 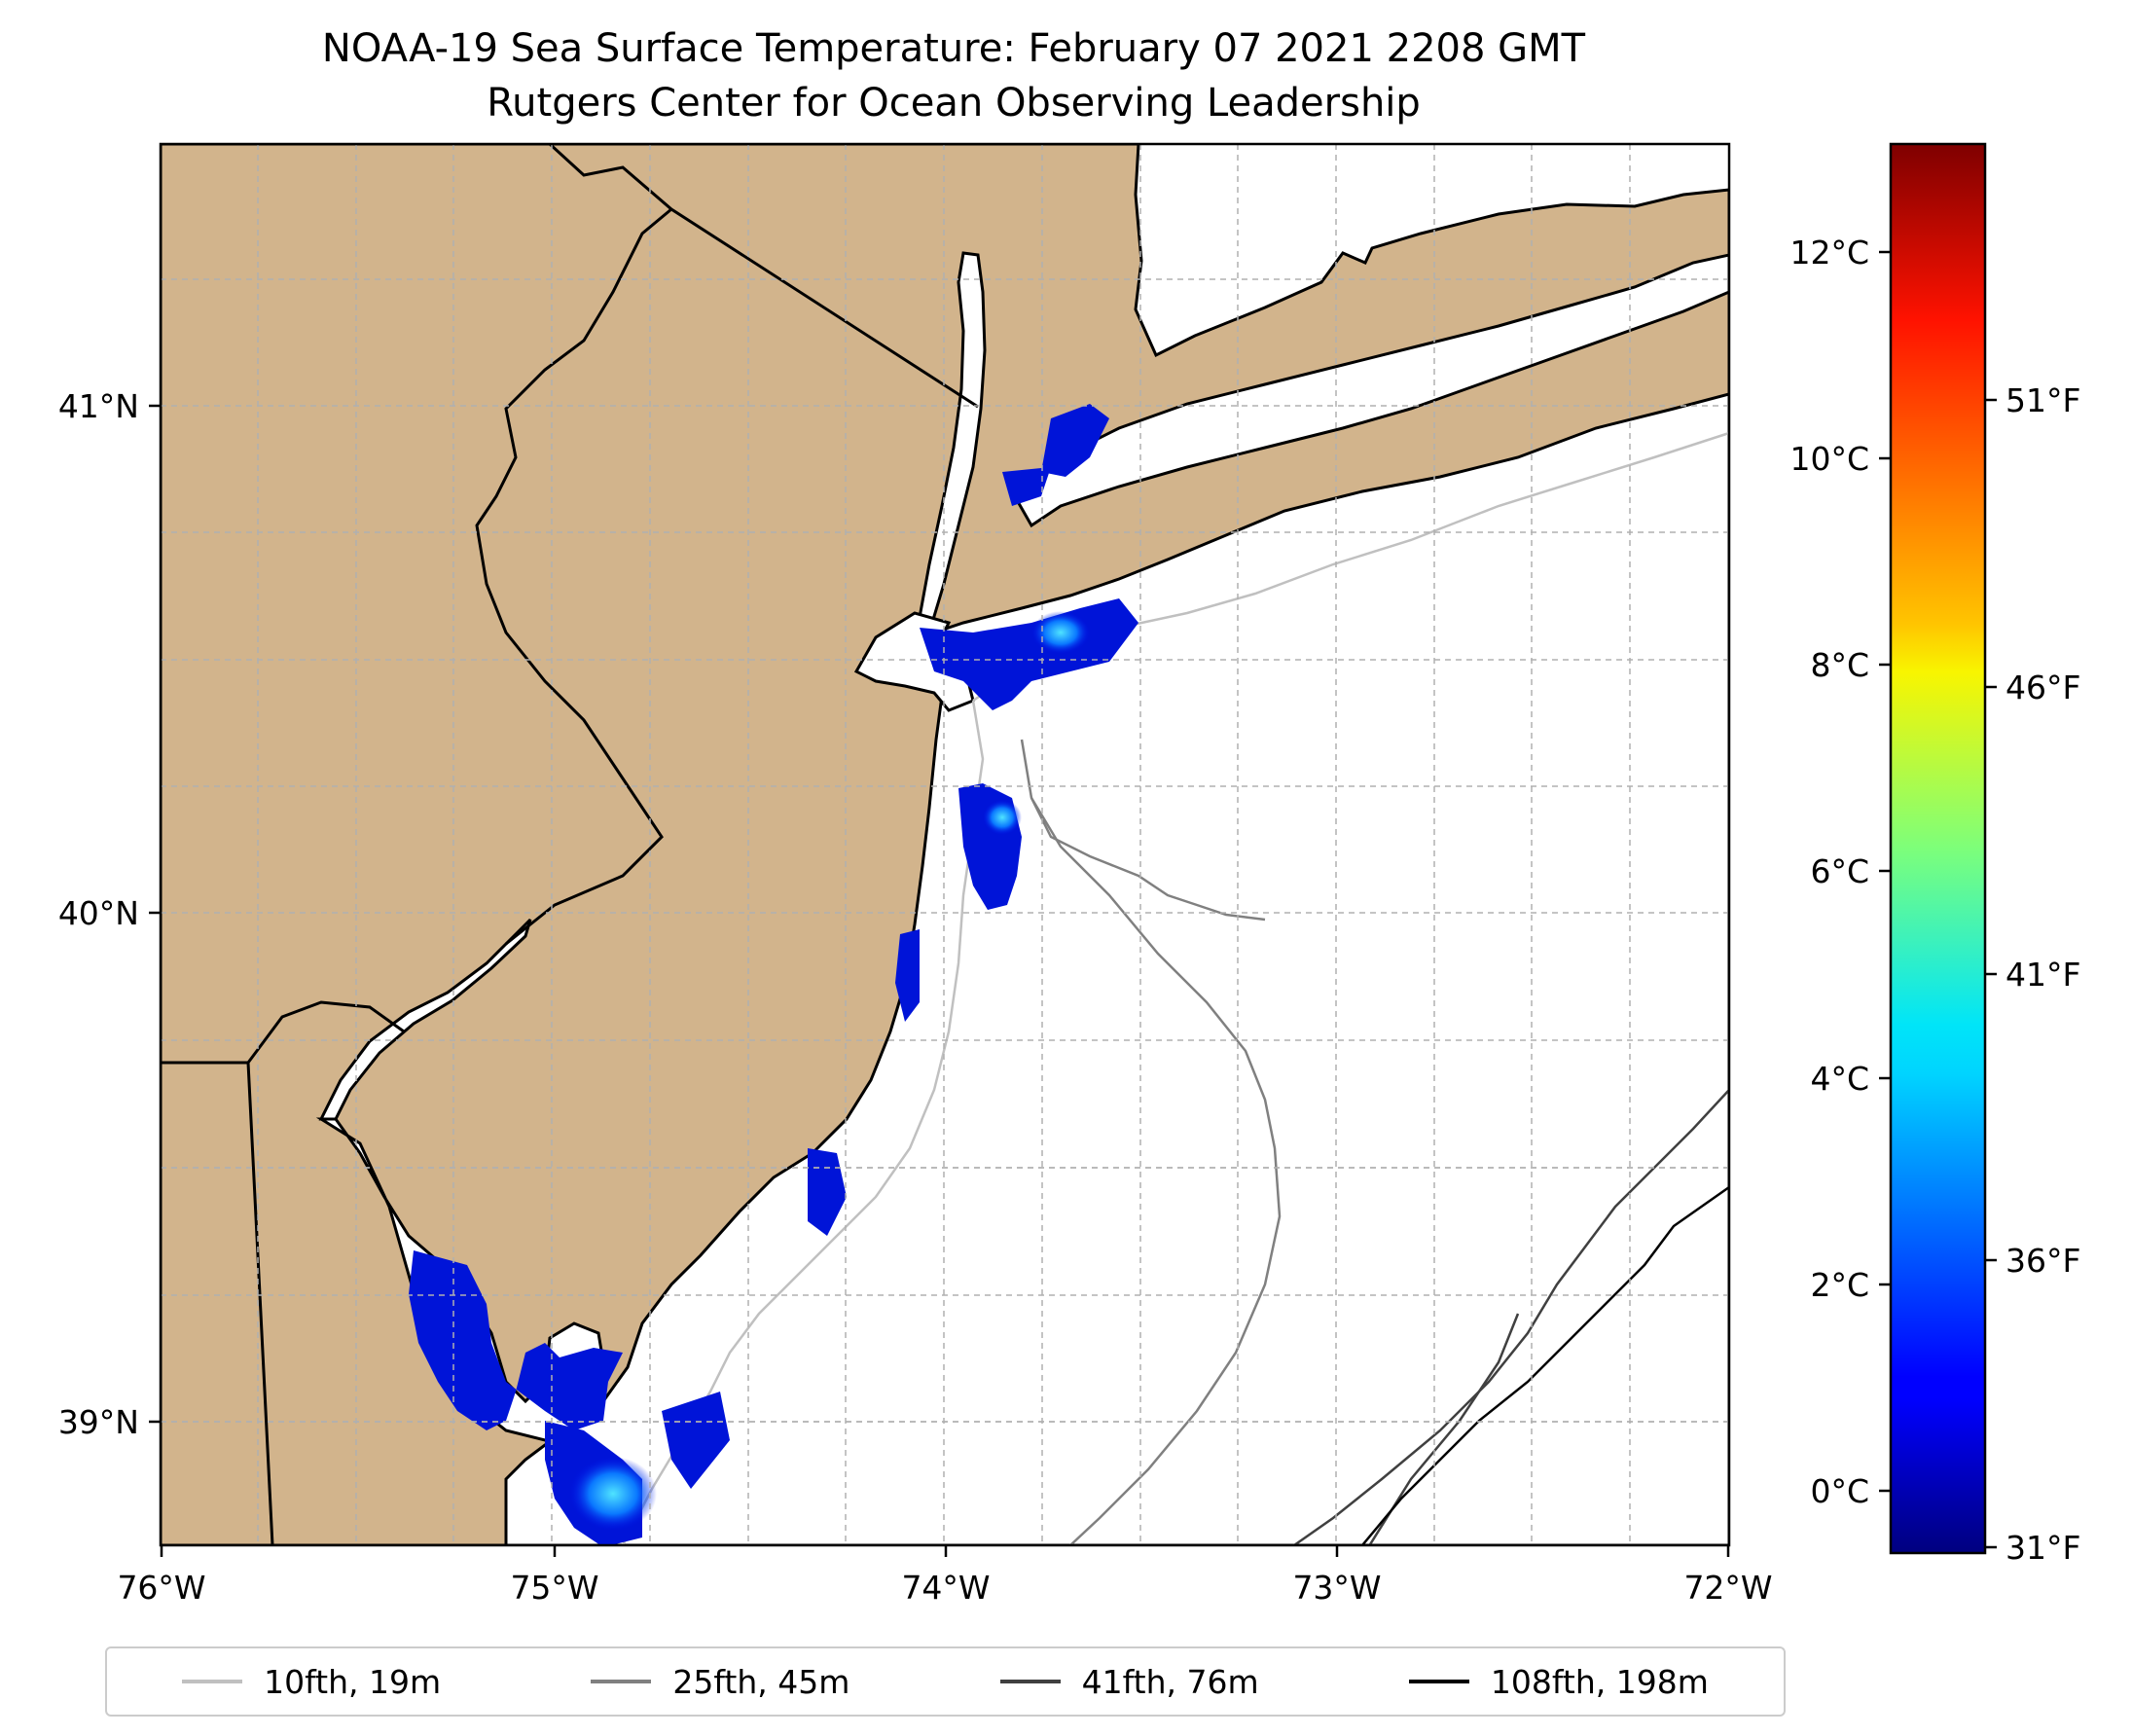 I want to click on legend-item-25fth: 25fth, 45m, so click(x=720, y=1682).